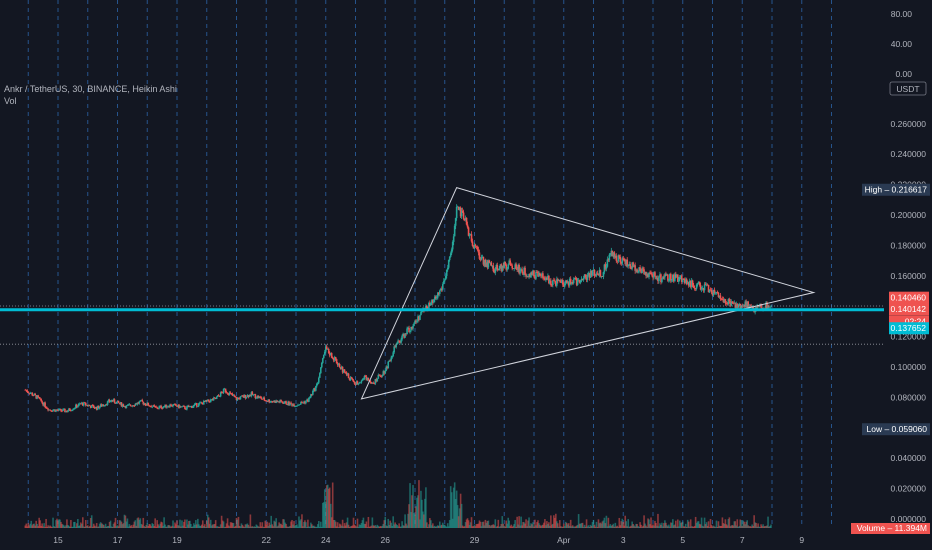  Describe the element at coordinates (909, 154) in the screenshot. I see `price-tick-label: 0.240000` at that location.